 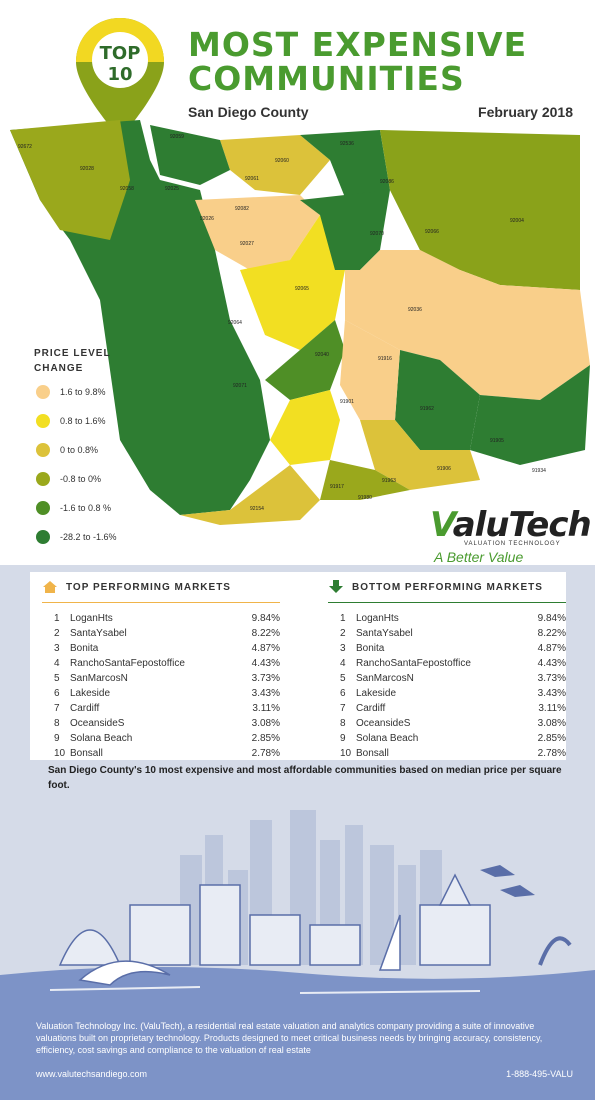 What do you see at coordinates (441, 678) in the screenshot?
I see `table-row: 5 SanMarcosN 3.73%` at bounding box center [441, 678].